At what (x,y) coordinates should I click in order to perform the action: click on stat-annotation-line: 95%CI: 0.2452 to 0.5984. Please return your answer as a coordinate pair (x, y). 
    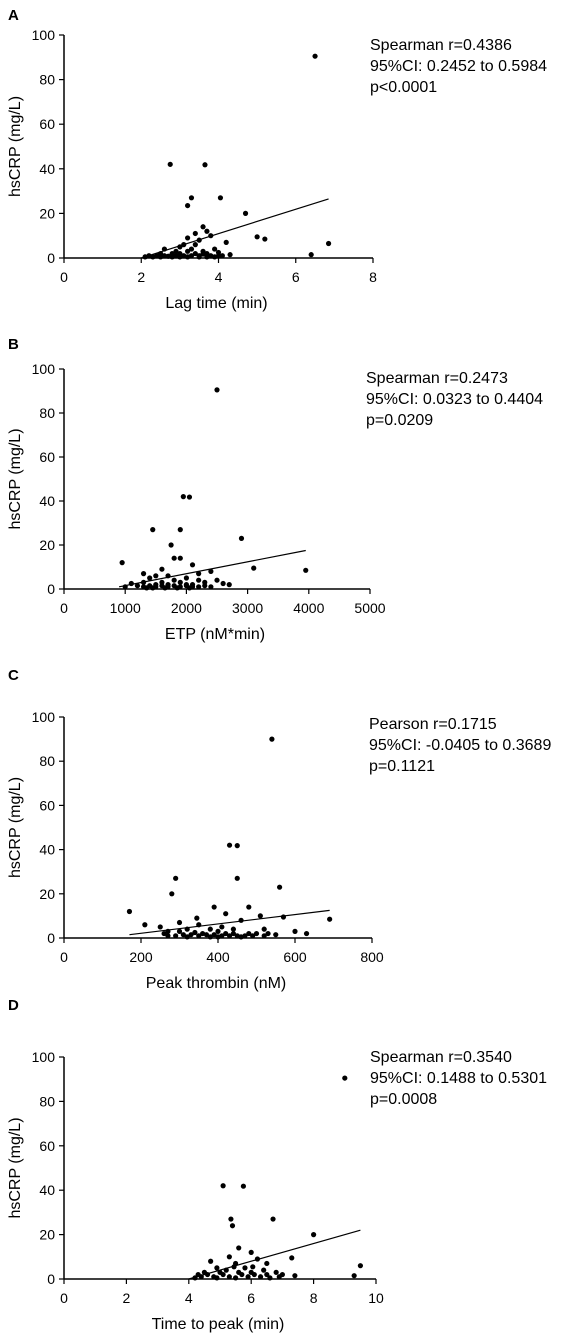
    Looking at the image, I should click on (458, 66).